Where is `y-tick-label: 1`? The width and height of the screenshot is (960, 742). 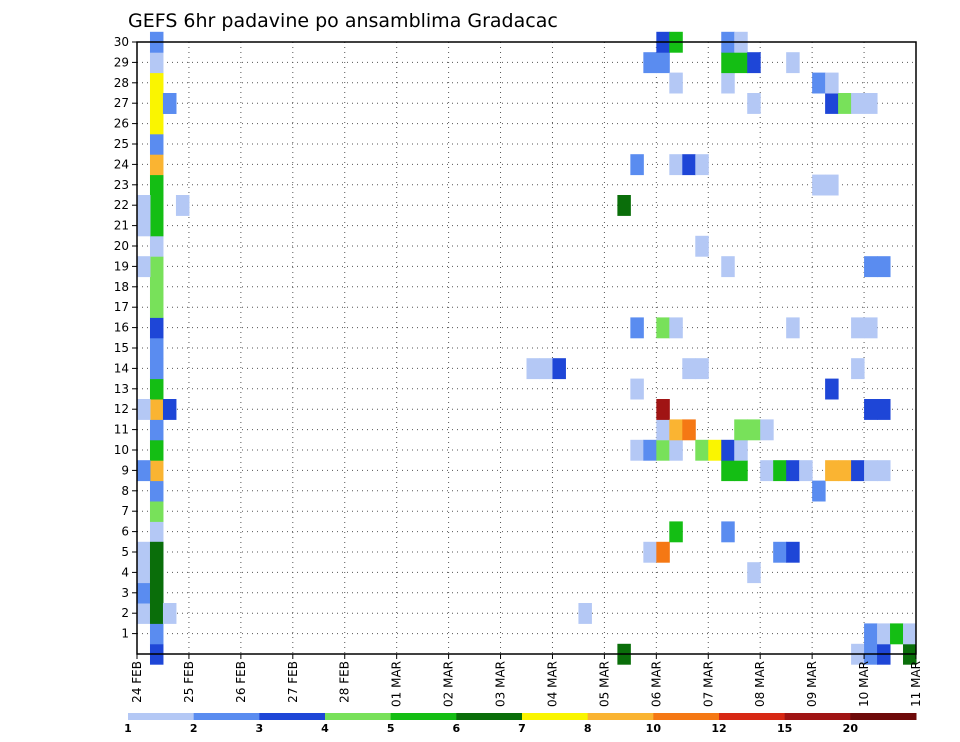 y-tick-label: 1 is located at coordinates (125, 634).